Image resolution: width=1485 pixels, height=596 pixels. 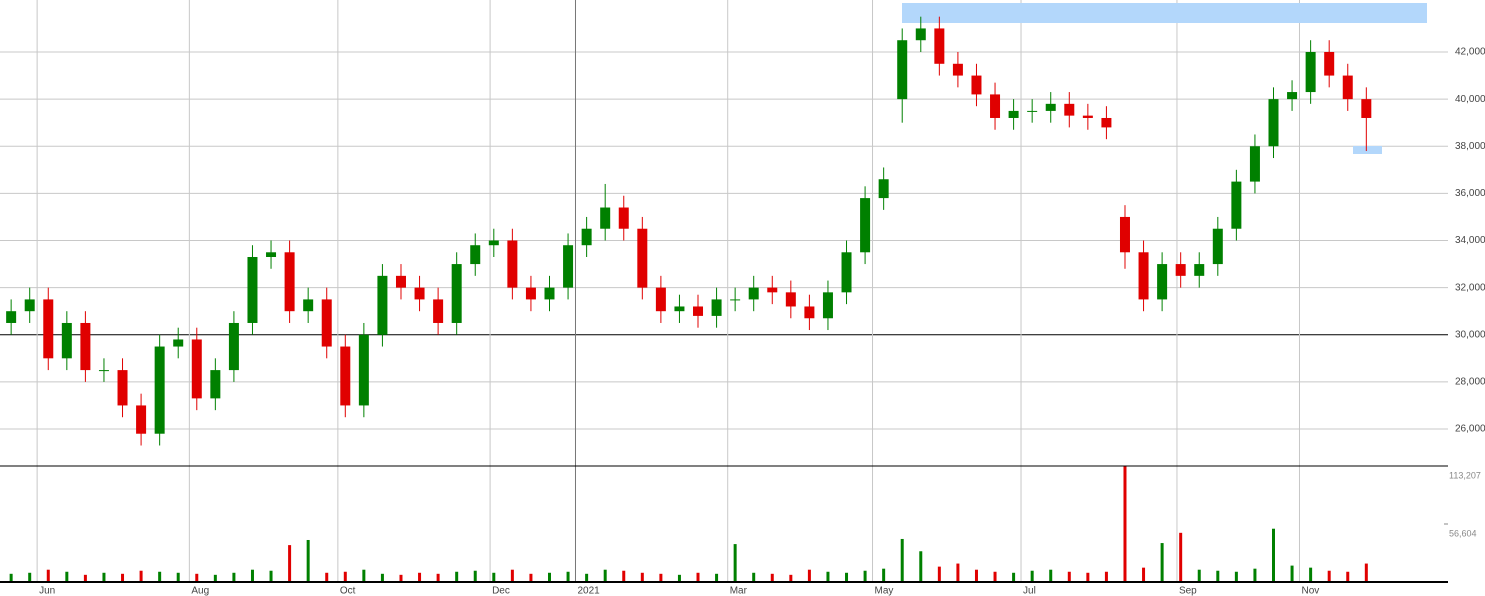 I want to click on x-tick-label: Mar, so click(x=739, y=591).